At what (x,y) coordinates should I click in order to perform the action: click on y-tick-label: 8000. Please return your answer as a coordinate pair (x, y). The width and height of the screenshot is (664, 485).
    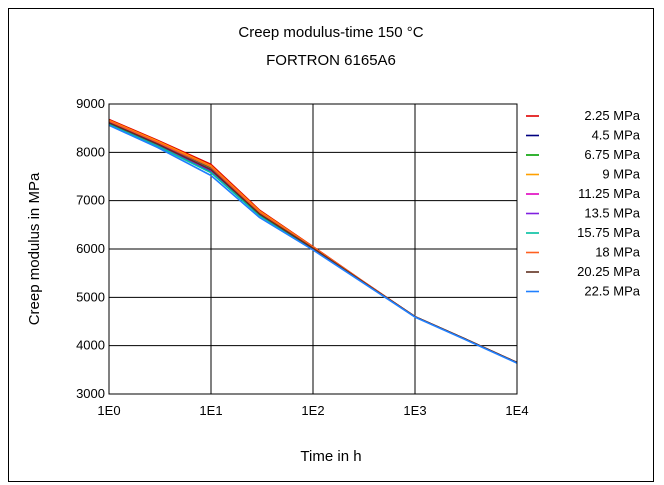
    Looking at the image, I should click on (90, 151).